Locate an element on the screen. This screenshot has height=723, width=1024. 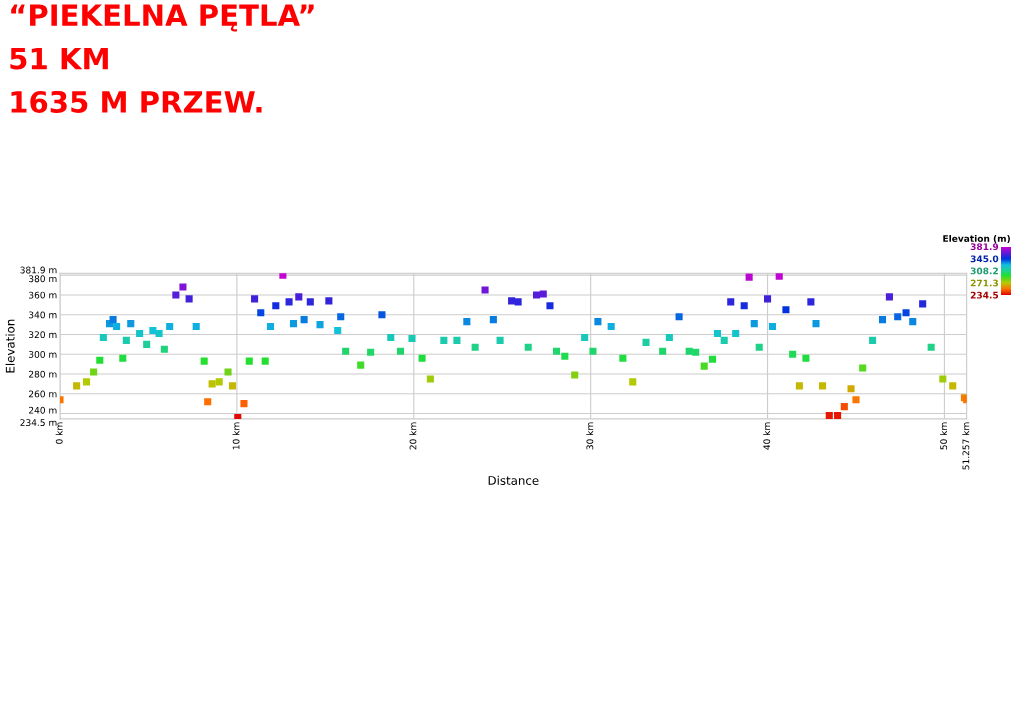
y-tick-label: 320 m is located at coordinates (43, 335).